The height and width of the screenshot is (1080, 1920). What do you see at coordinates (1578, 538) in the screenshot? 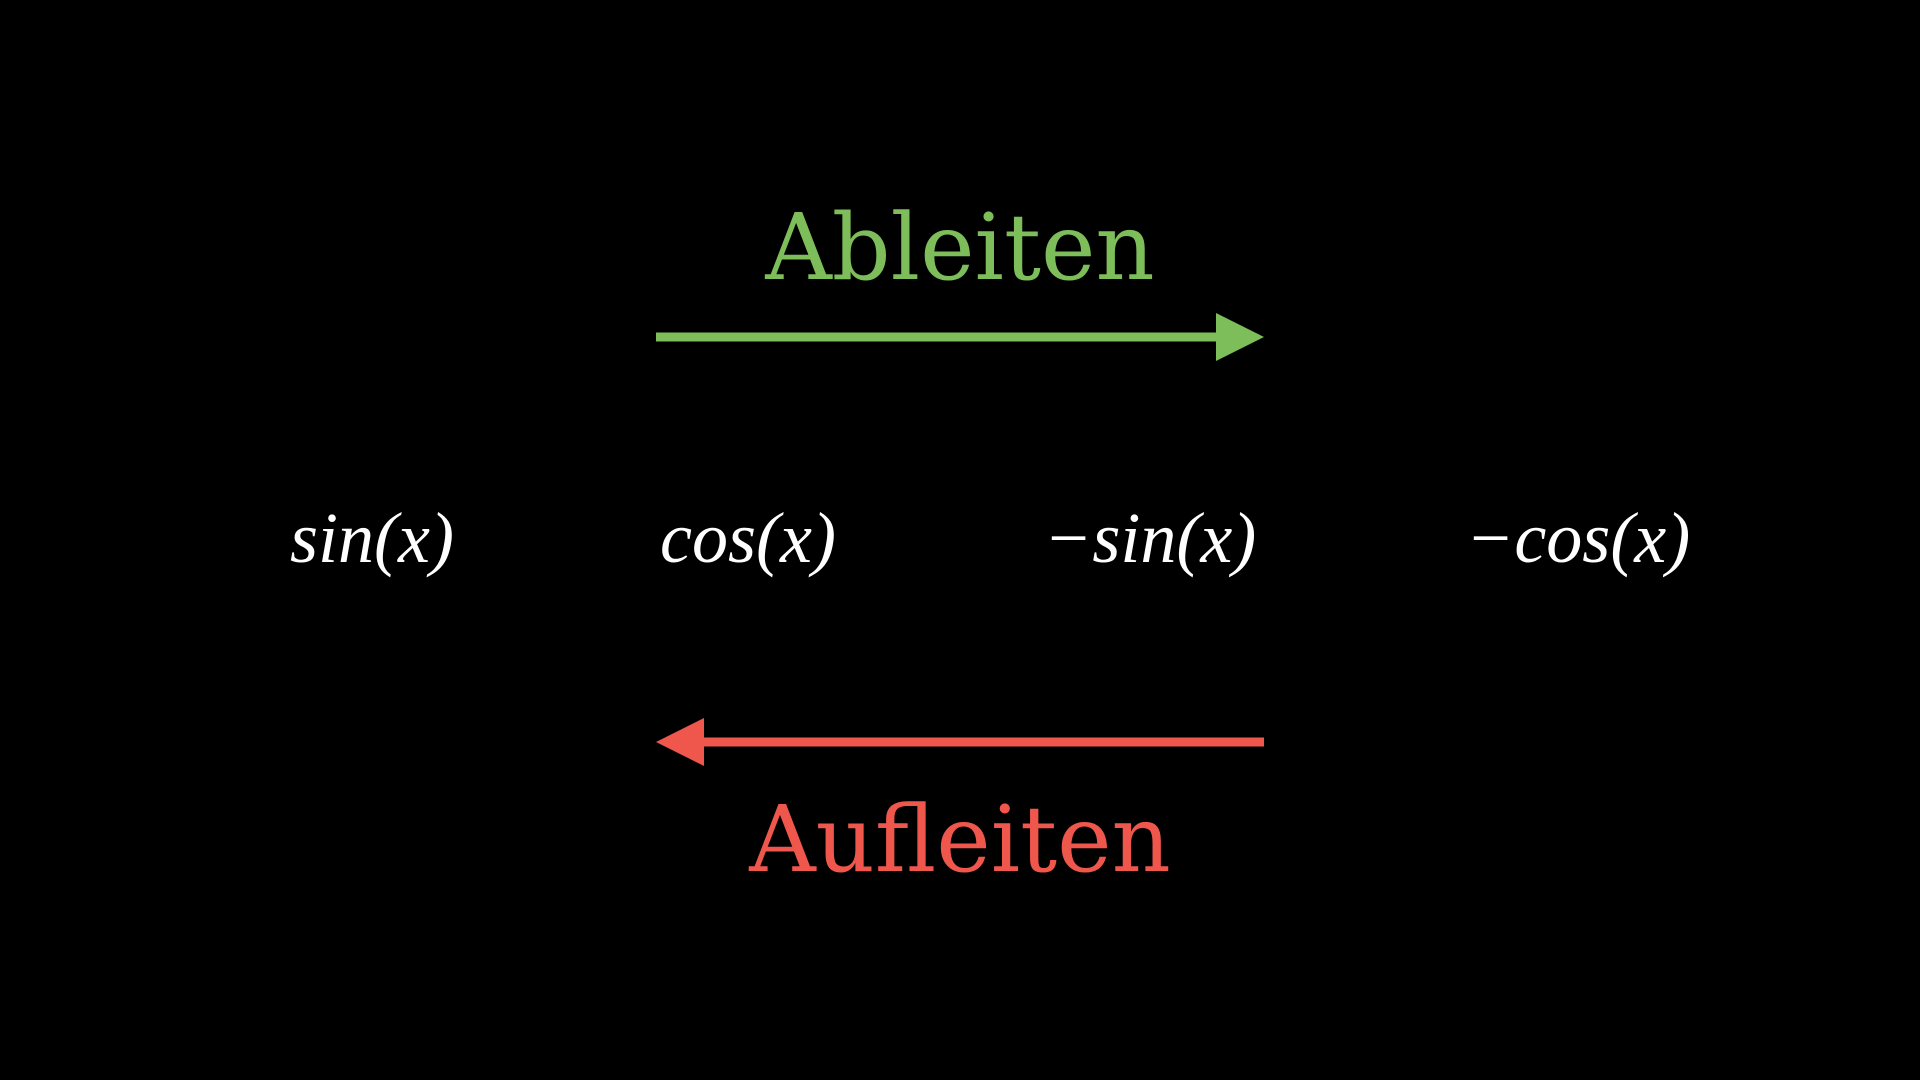
I see `function-neg-cos: −cos(x)` at bounding box center [1578, 538].